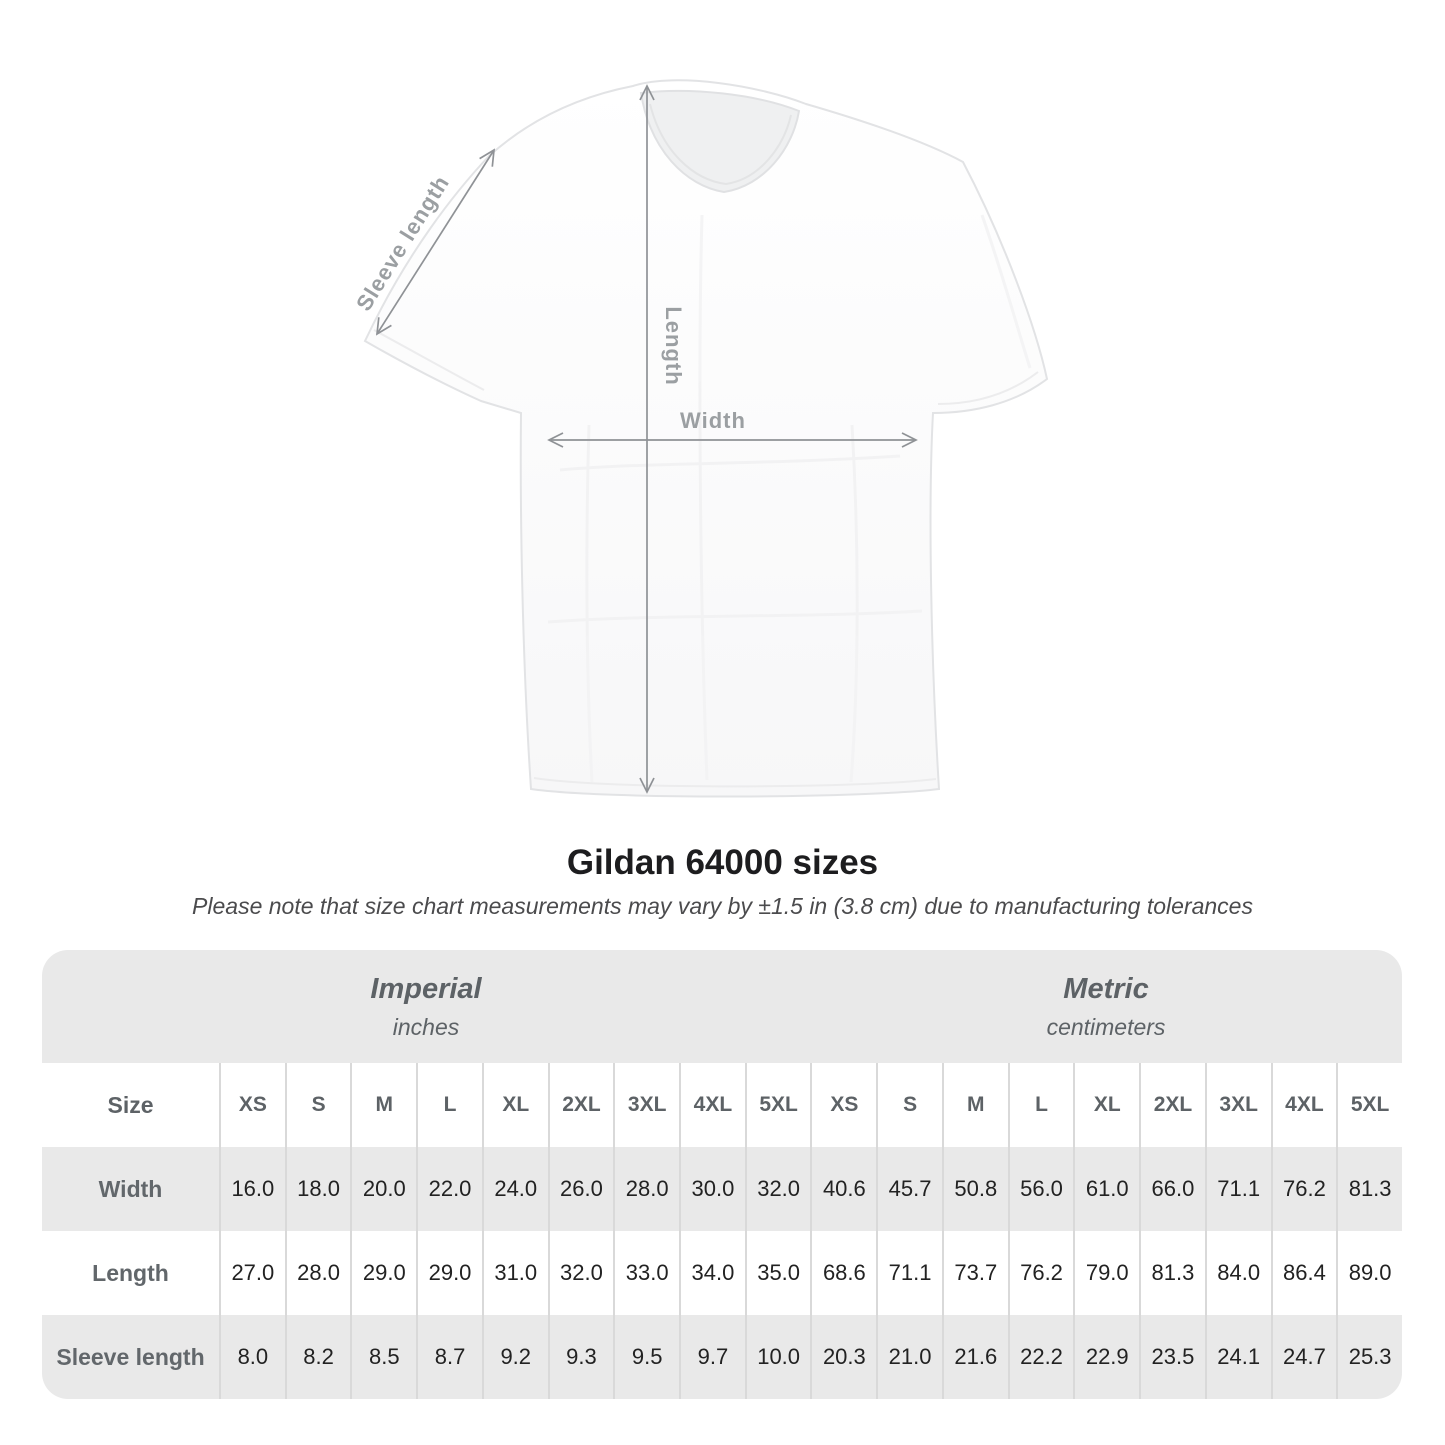 The image size is (1445, 1445). What do you see at coordinates (317, 1189) in the screenshot?
I see `value-cell-imperial: 18.0` at bounding box center [317, 1189].